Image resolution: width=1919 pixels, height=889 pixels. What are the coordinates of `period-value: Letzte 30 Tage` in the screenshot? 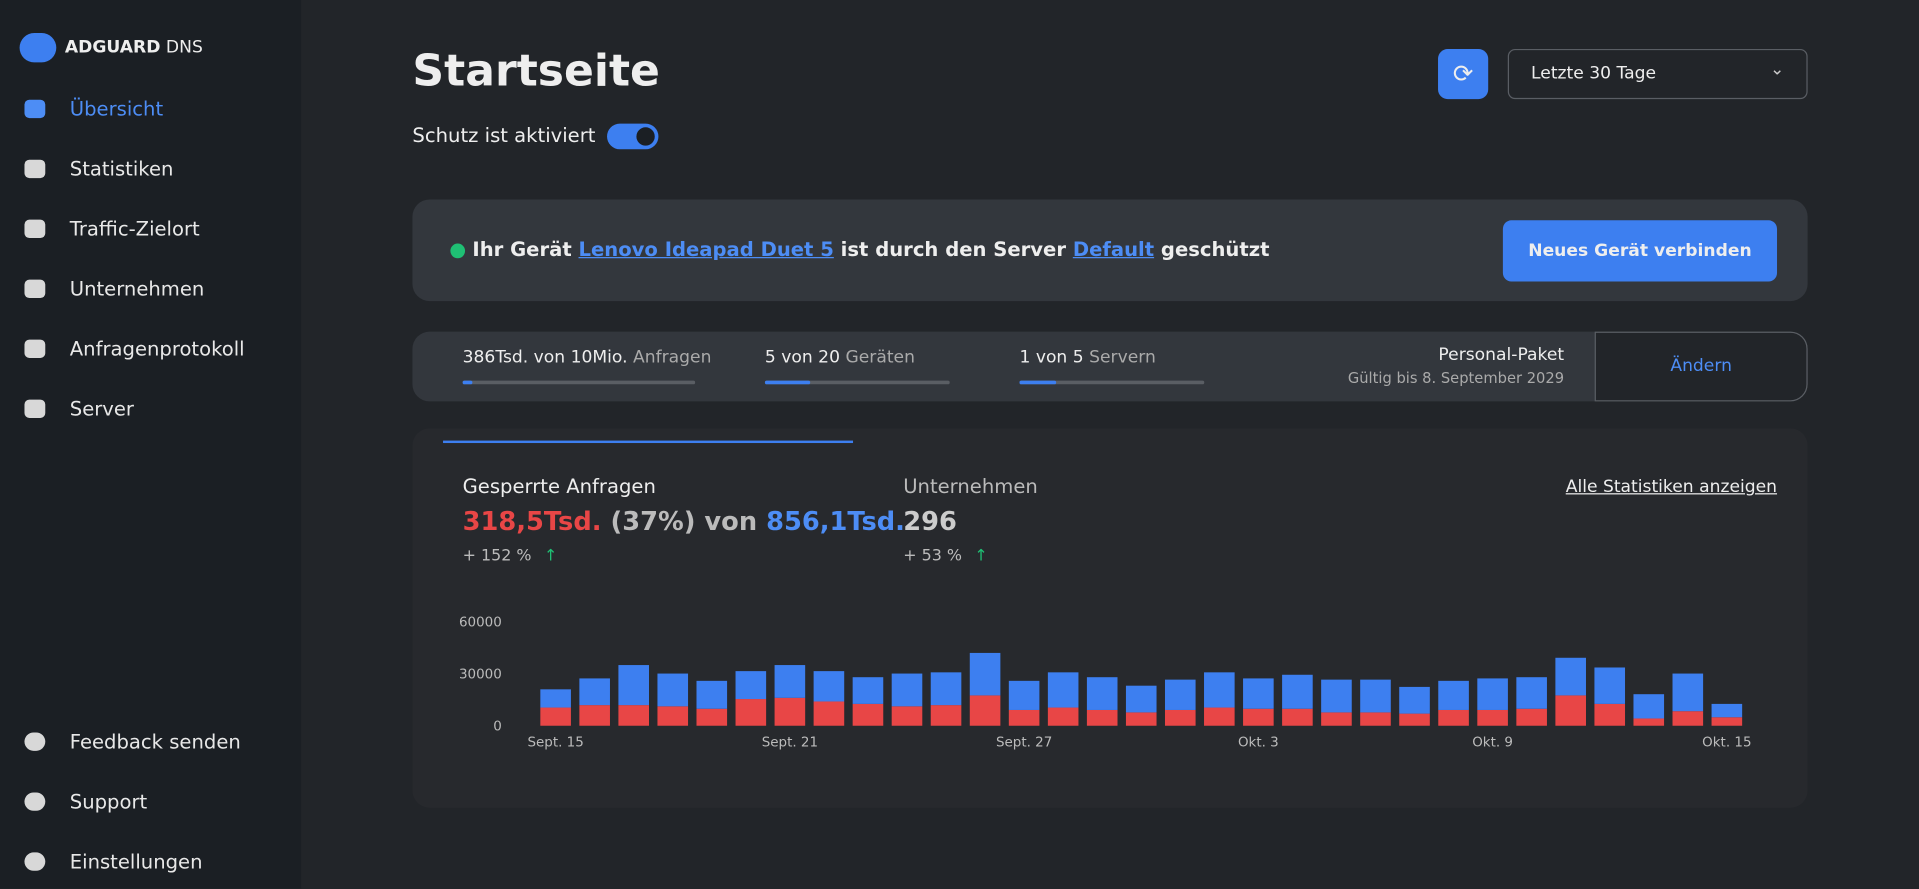 It's located at (1594, 73).